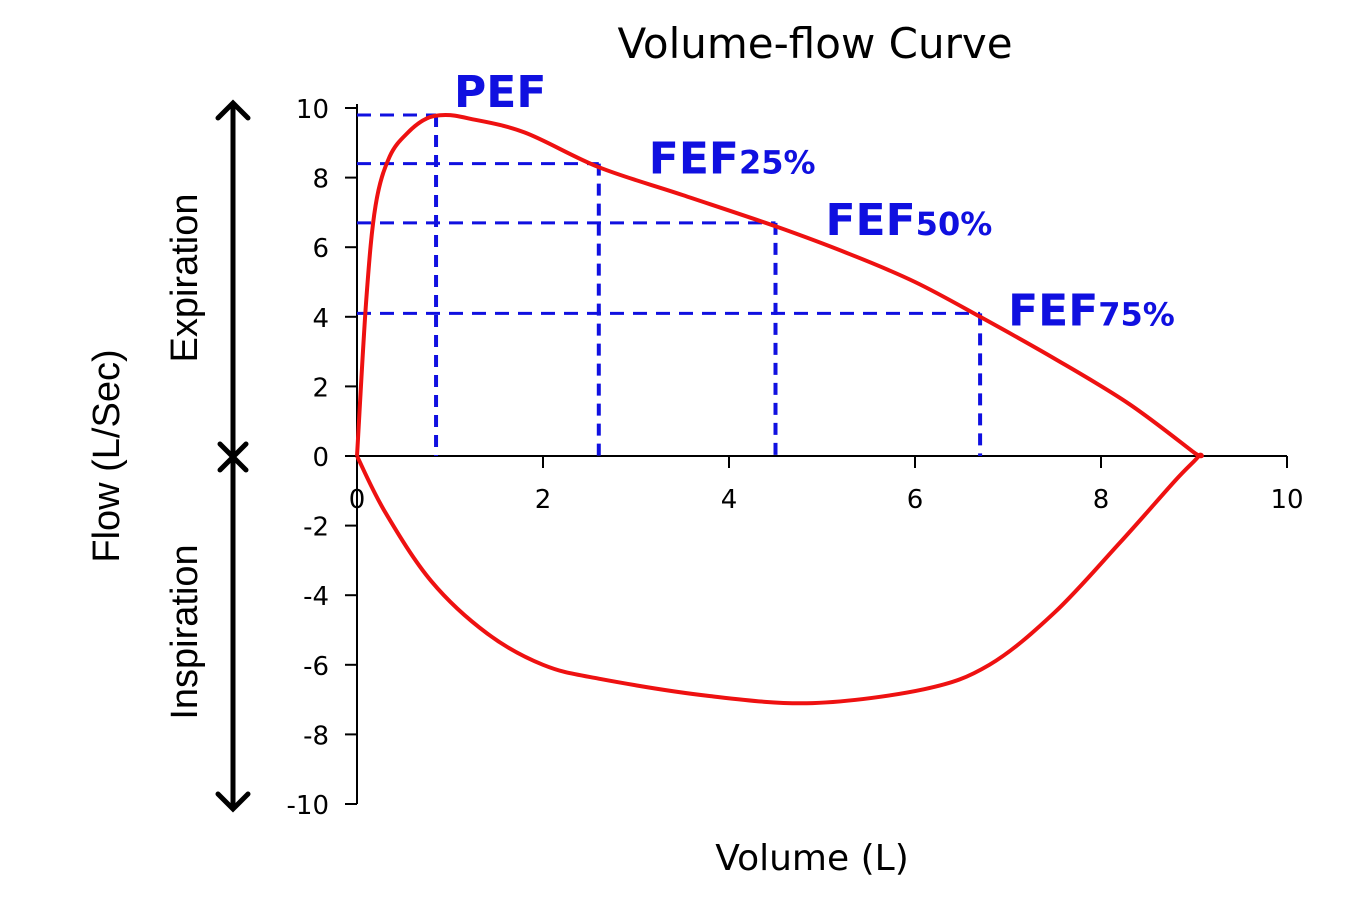 This screenshot has width=1372, height=910. Describe the element at coordinates (185, 278) in the screenshot. I see `expiration-label: Expiration` at that location.